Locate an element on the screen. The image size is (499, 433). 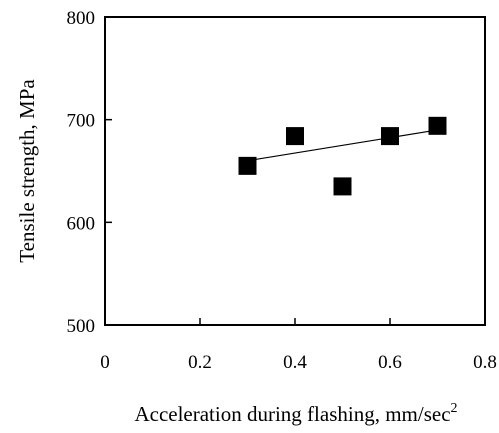
x-axis-ticks: 0 0.2 0.4 0.6 0.8 is located at coordinates (298, 345).